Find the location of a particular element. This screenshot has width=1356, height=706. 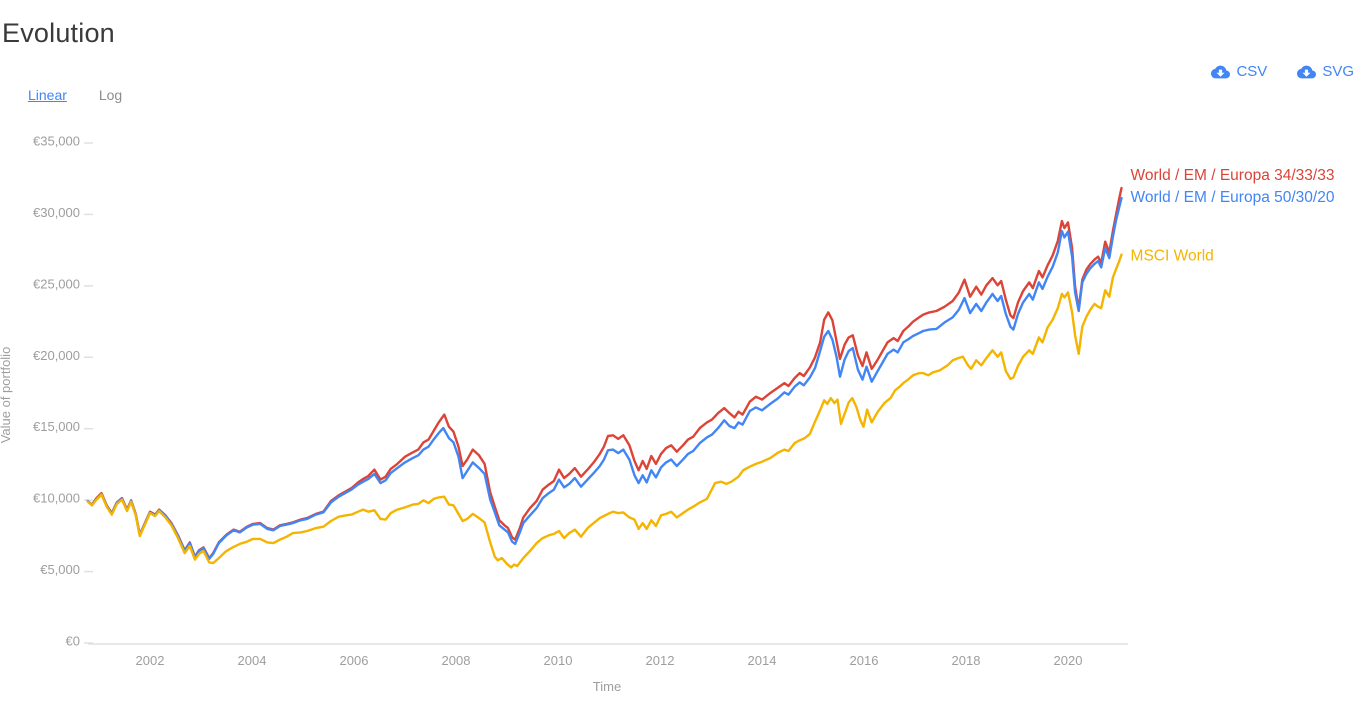

y-tick-label: €15,000 is located at coordinates (56, 426).